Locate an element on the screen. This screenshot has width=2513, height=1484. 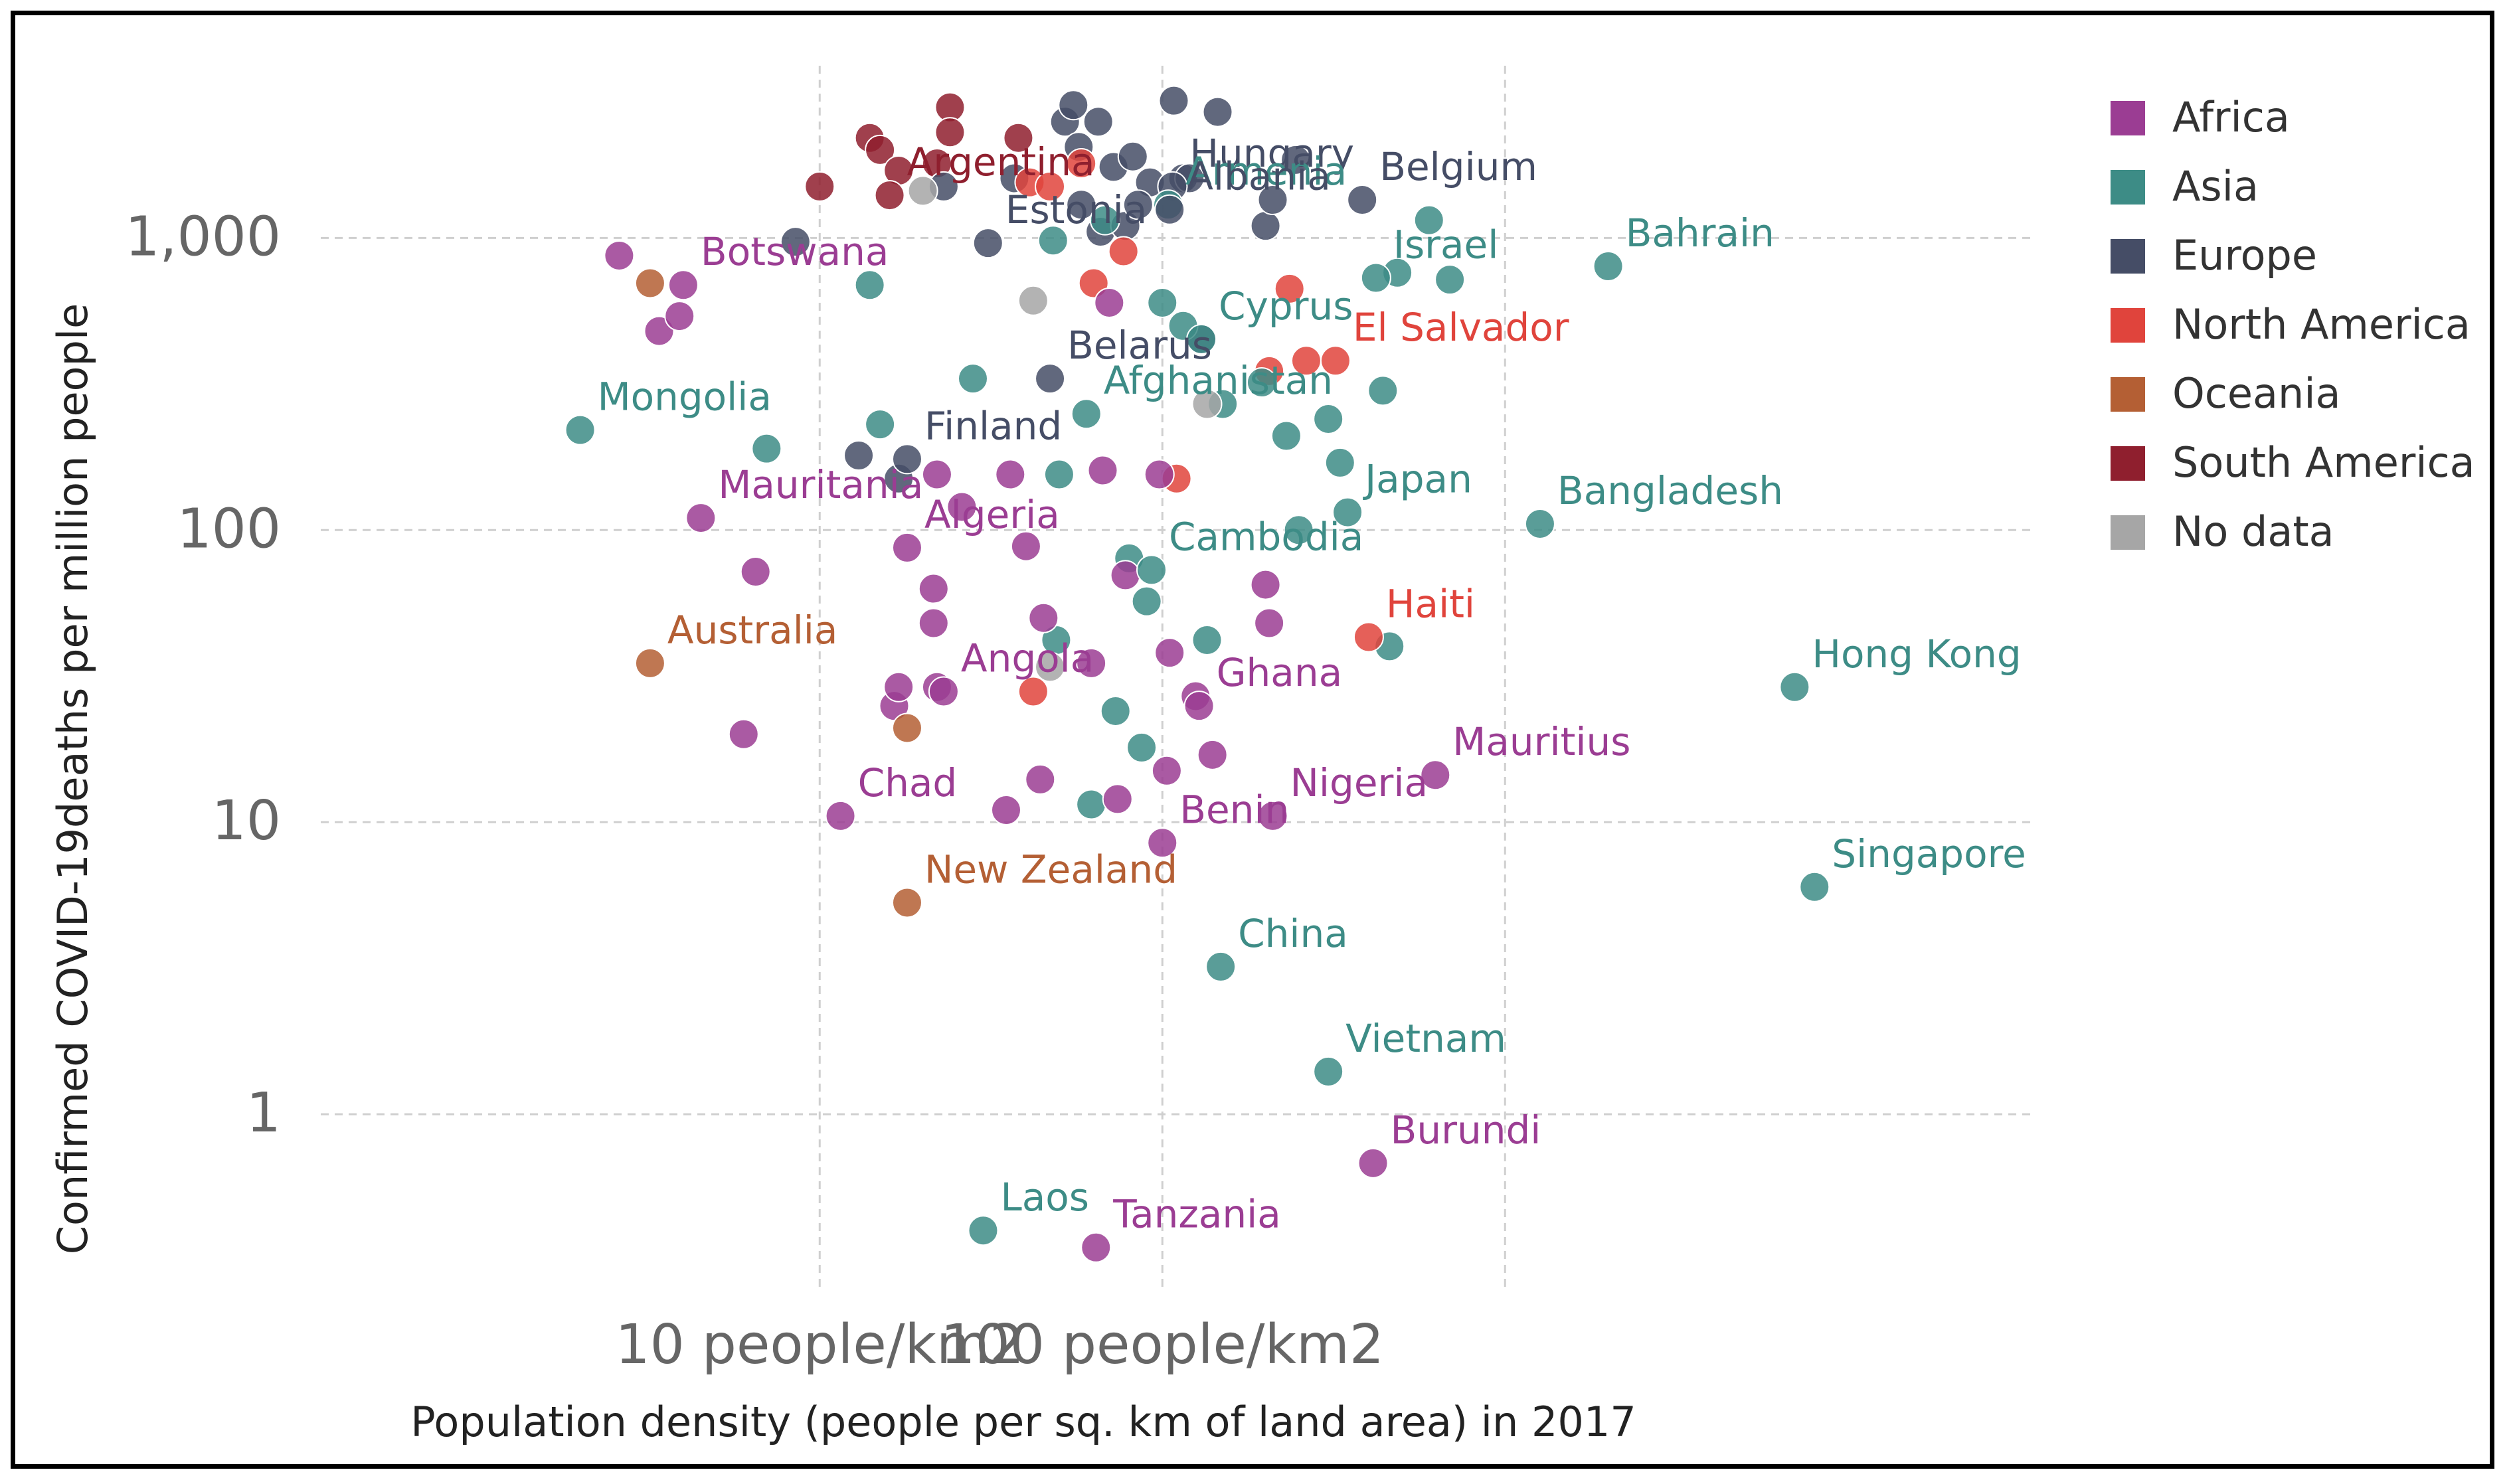
data-label-mongolia: Mongolia is located at coordinates (685, 397).